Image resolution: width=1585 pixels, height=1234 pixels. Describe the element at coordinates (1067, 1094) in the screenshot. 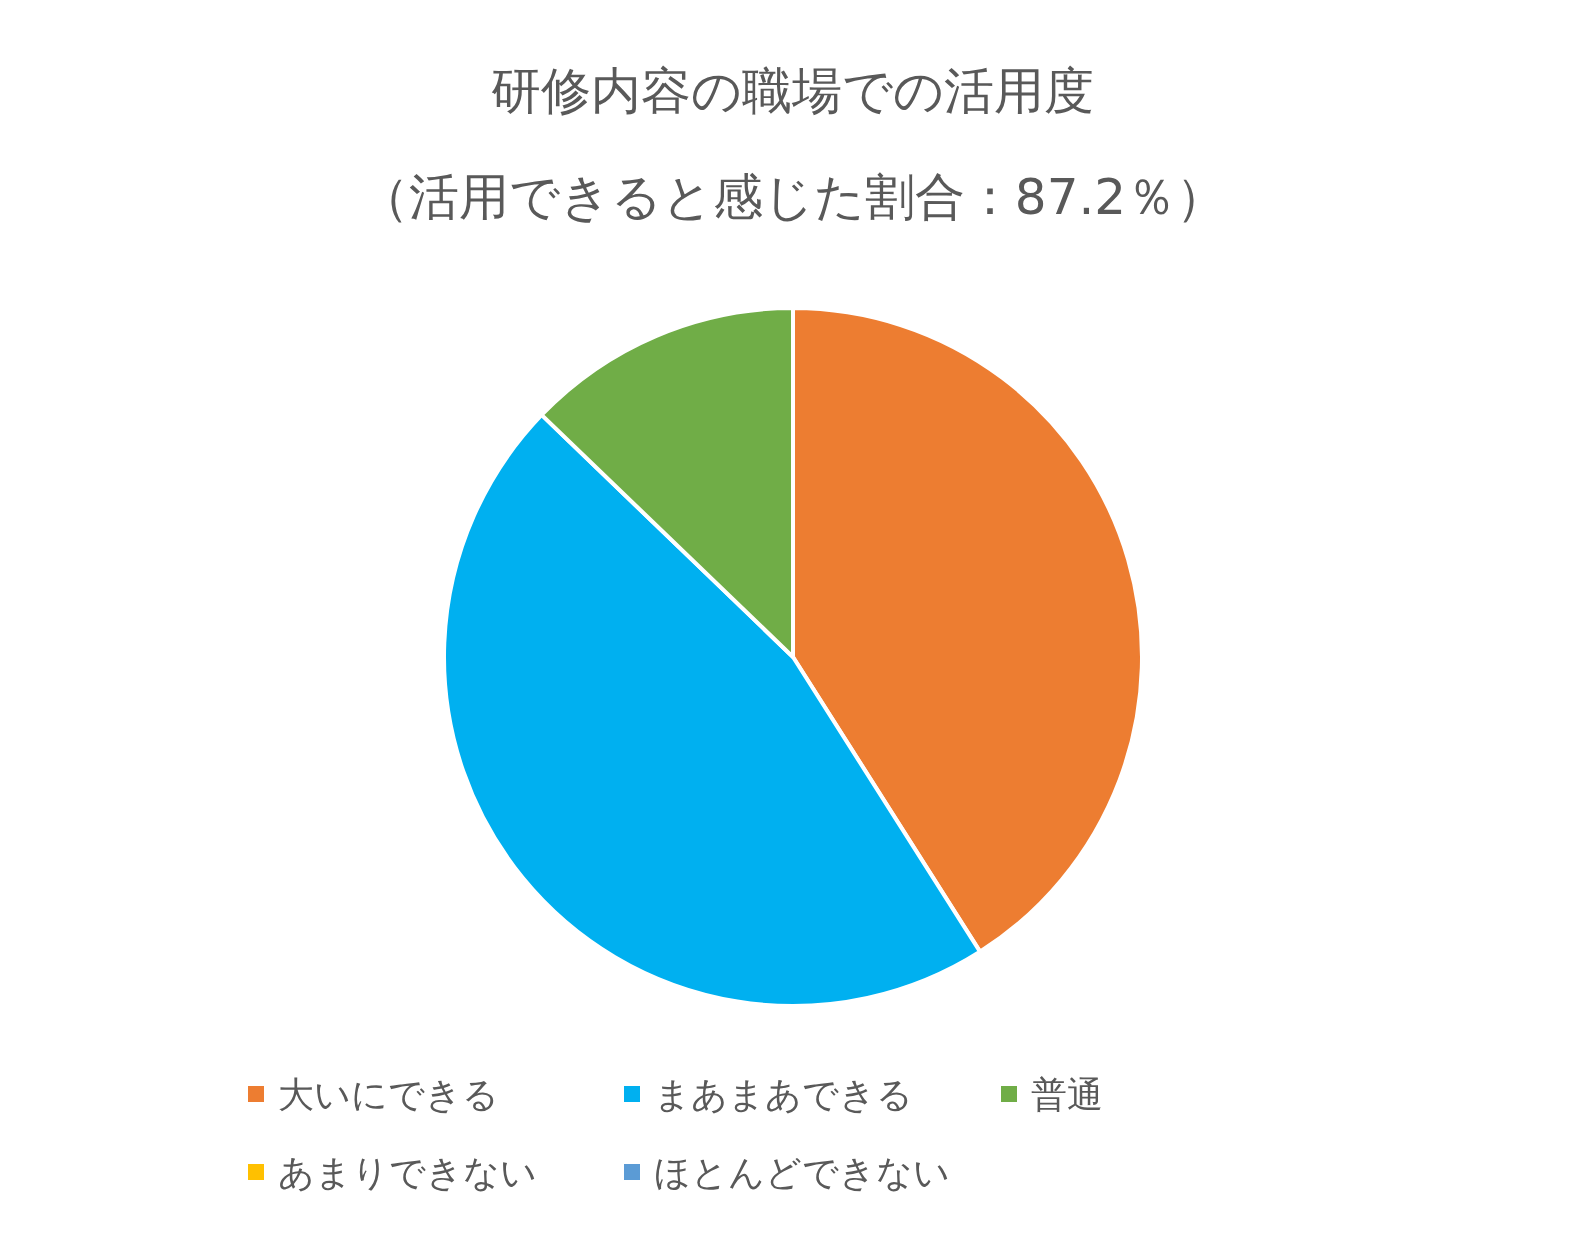

I see `legend-label: 普通` at that location.